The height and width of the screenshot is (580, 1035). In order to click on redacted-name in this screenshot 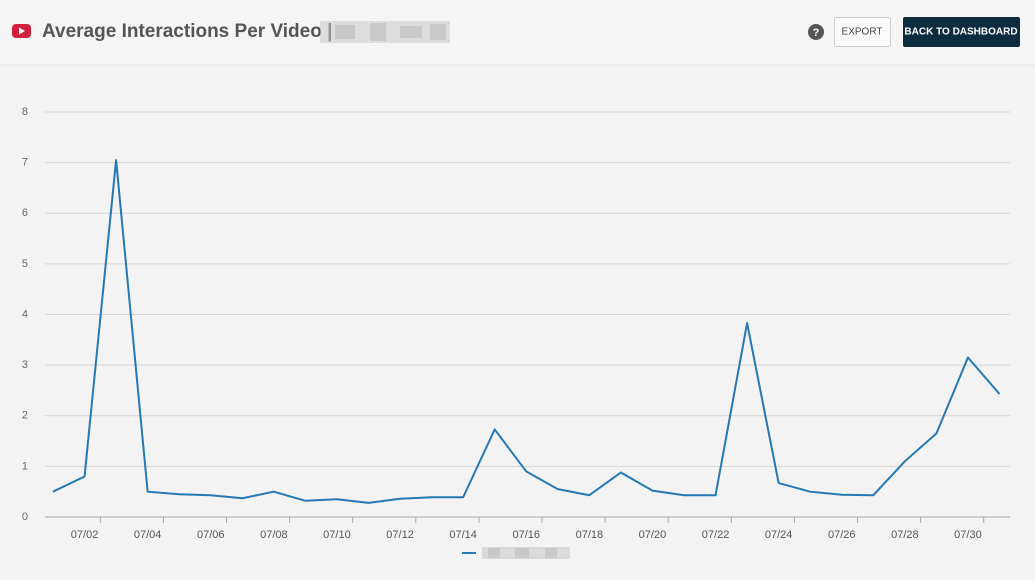, I will do `click(385, 32)`.